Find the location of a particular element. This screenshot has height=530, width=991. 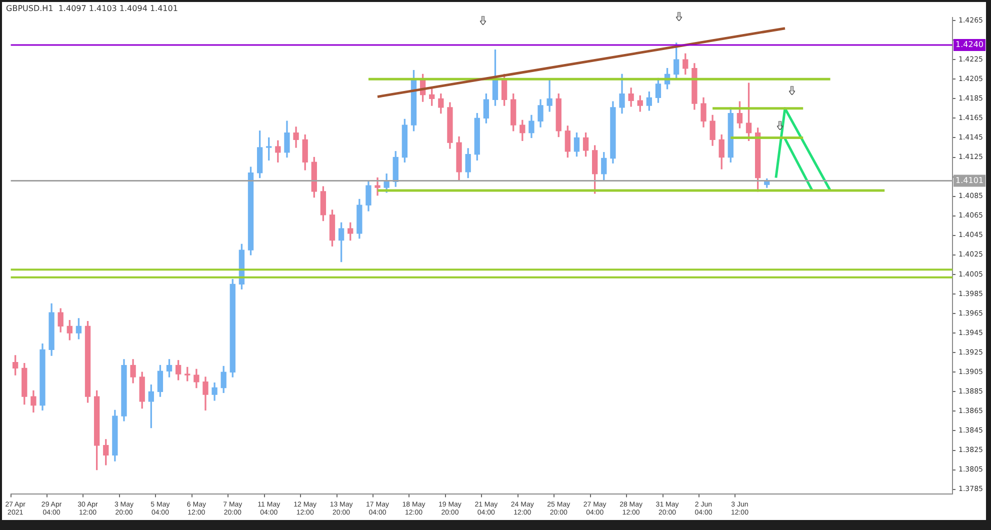

ref-line-label: 1.4101 is located at coordinates (970, 180).